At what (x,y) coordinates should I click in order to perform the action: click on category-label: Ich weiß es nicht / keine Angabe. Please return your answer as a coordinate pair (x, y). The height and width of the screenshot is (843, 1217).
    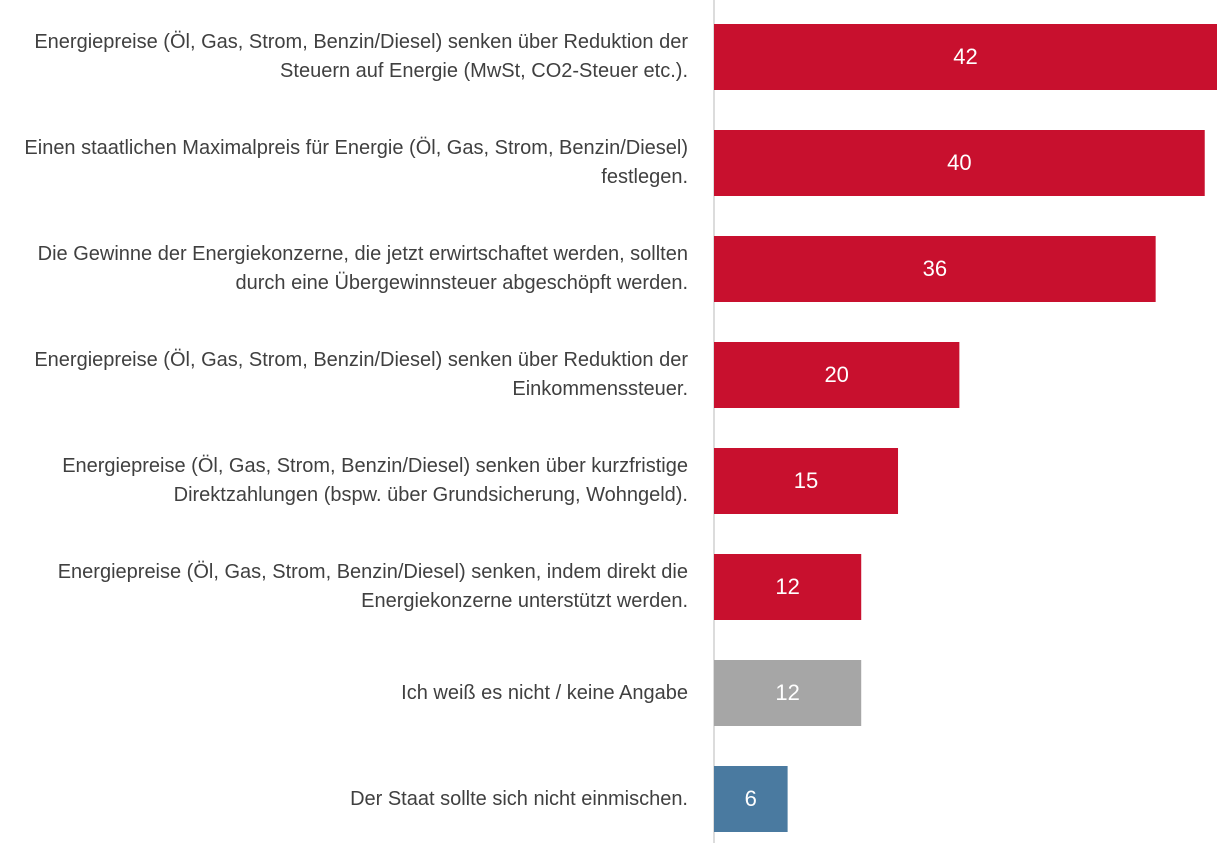
    Looking at the image, I should click on (544, 692).